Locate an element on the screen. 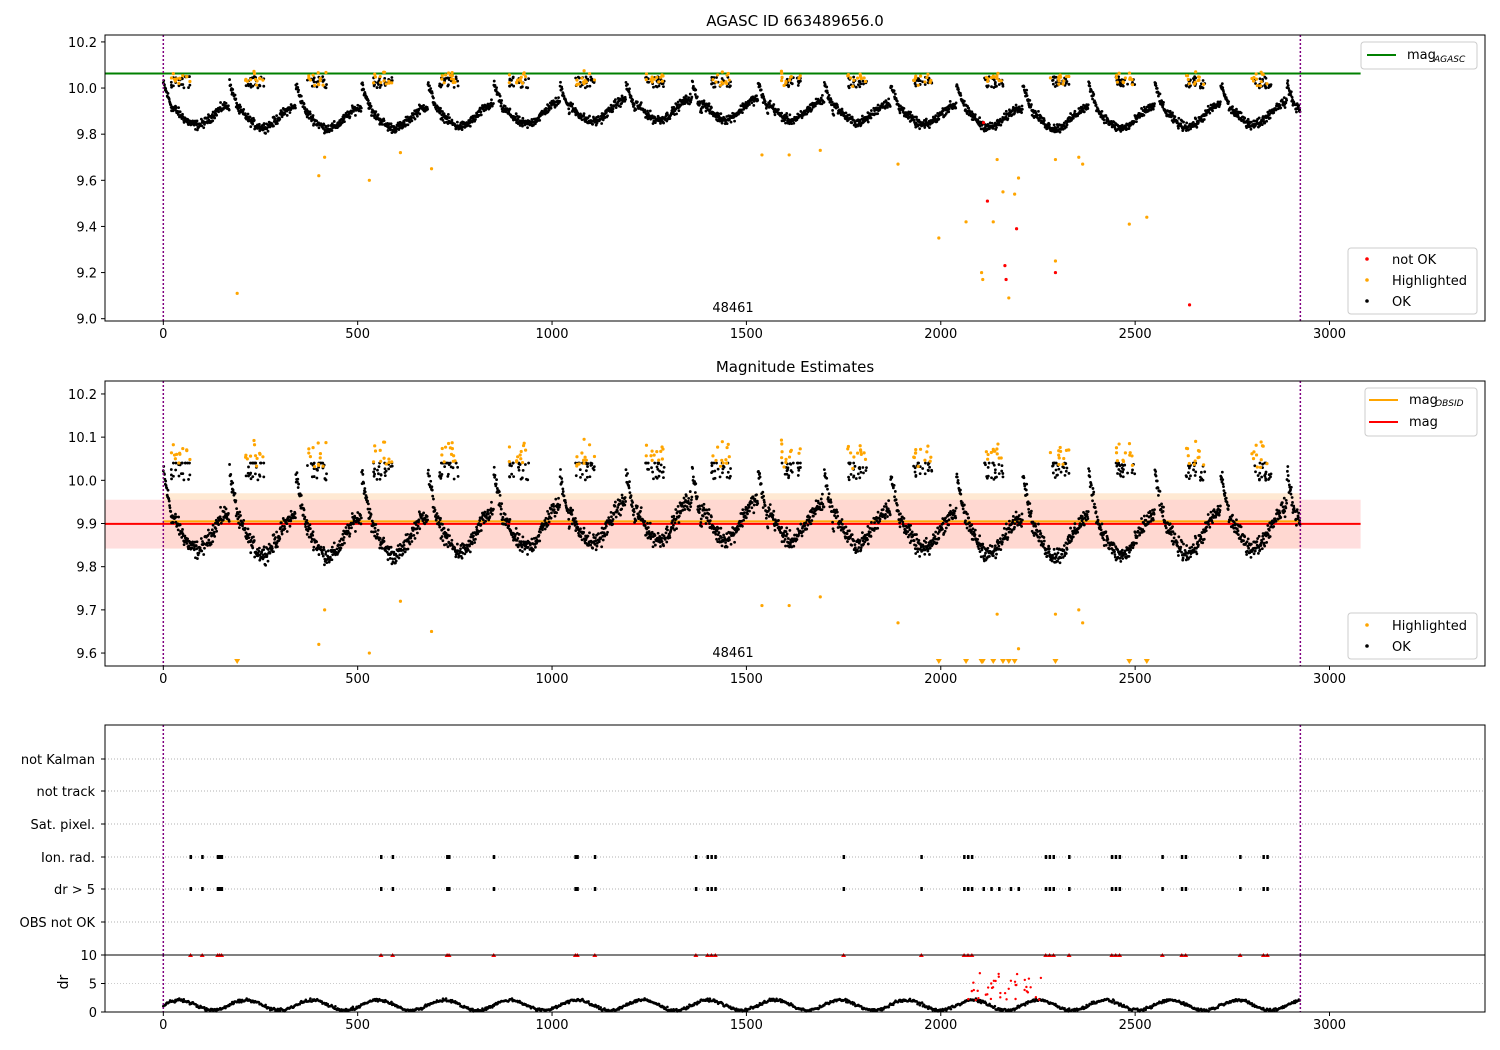 Image resolution: width=1500 pixels, height=1050 pixels. agasc-panel-title: AGASC ID 663489656.0 is located at coordinates (795, 21).